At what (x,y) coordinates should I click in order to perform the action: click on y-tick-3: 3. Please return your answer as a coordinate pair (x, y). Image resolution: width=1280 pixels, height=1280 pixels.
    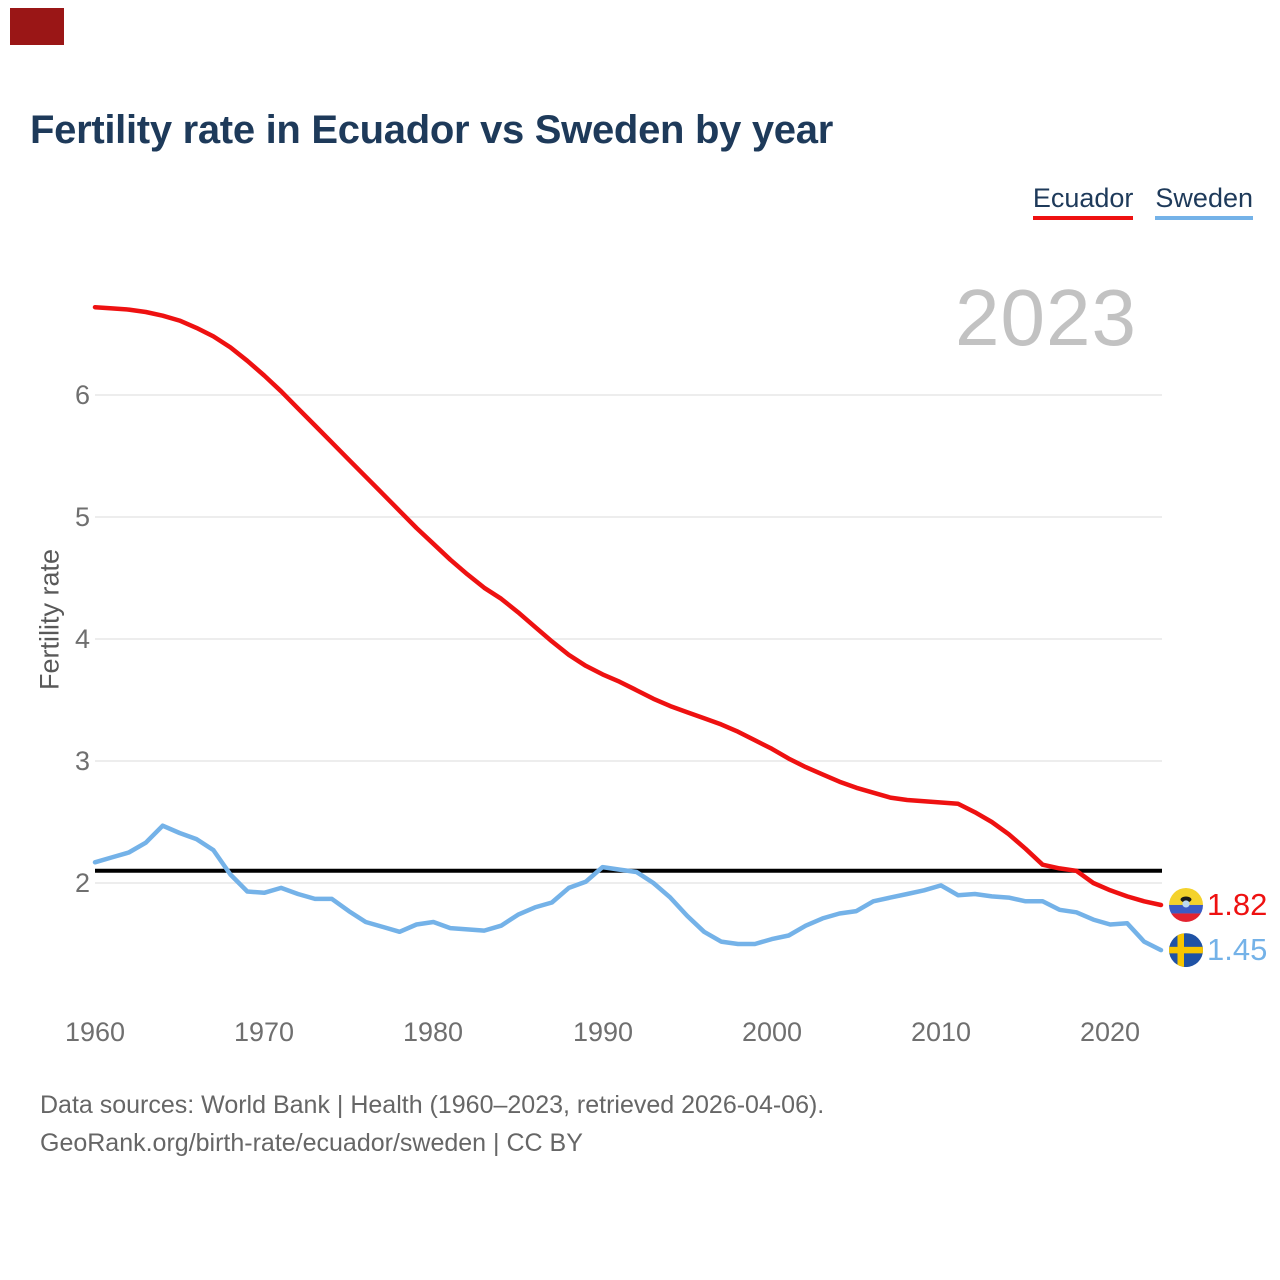
    Looking at the image, I should click on (82, 761).